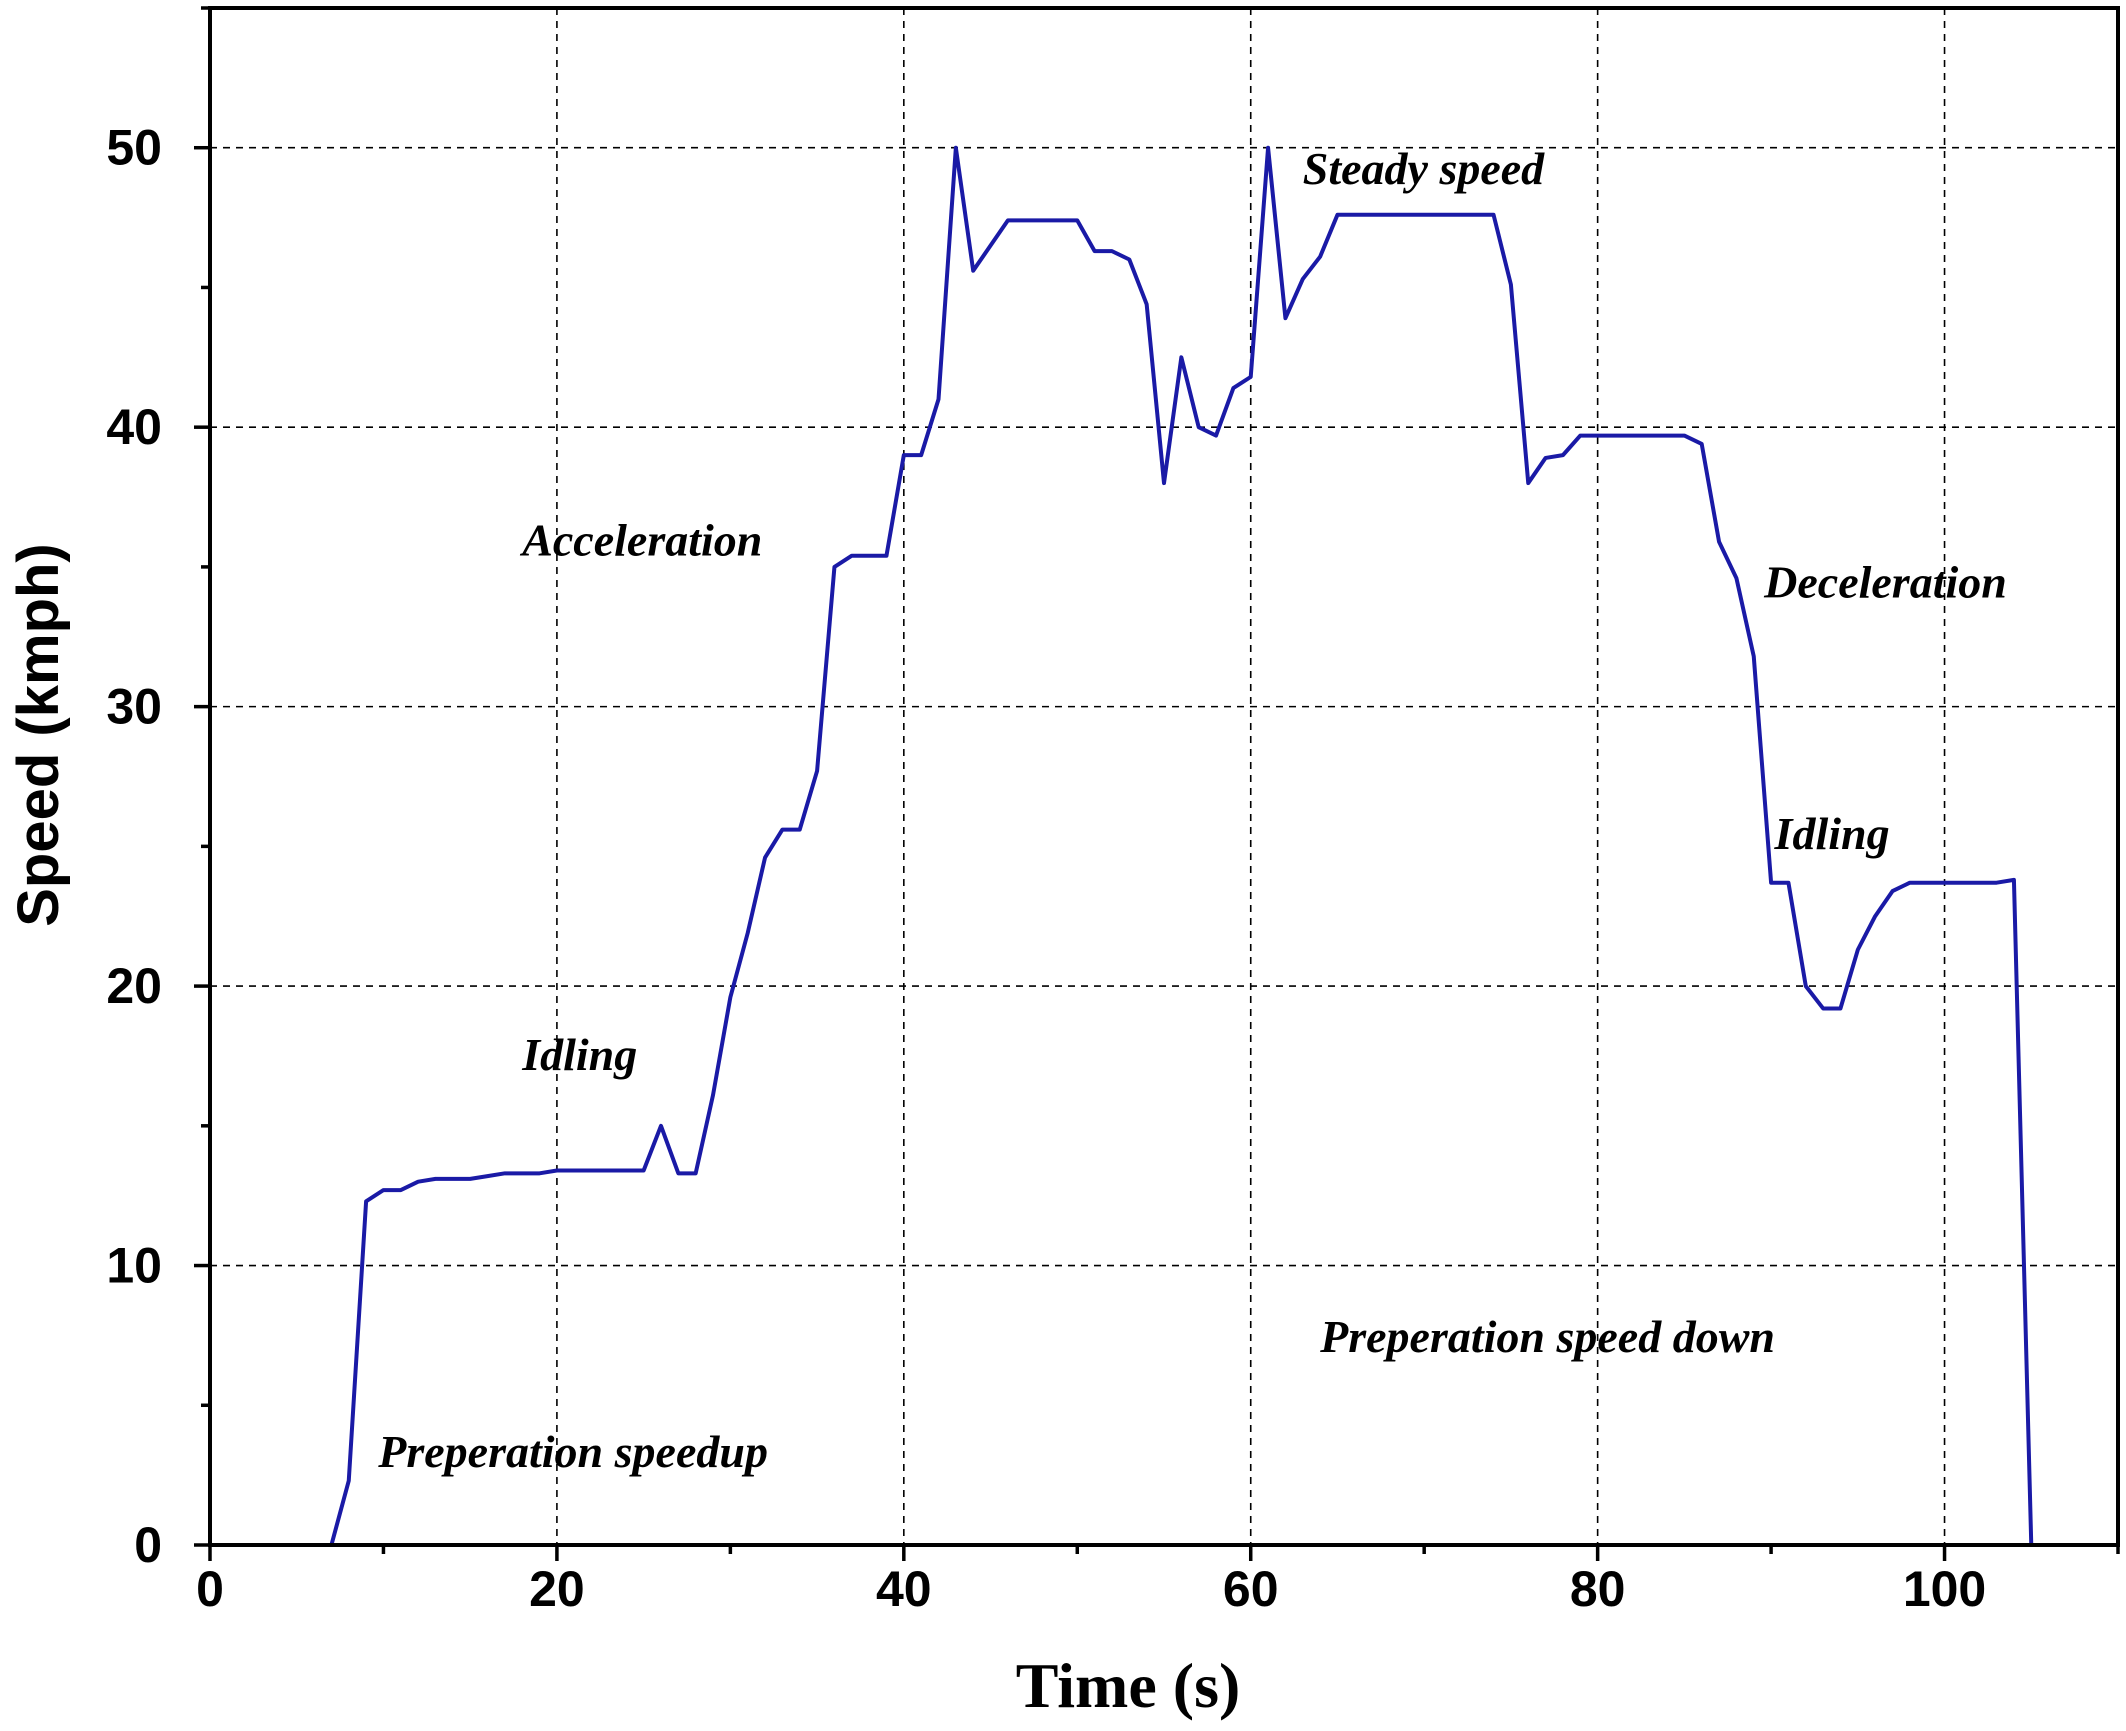 This screenshot has width=2126, height=1731. Describe the element at coordinates (904, 1589) in the screenshot. I see `x-tick-label: 40` at that location.